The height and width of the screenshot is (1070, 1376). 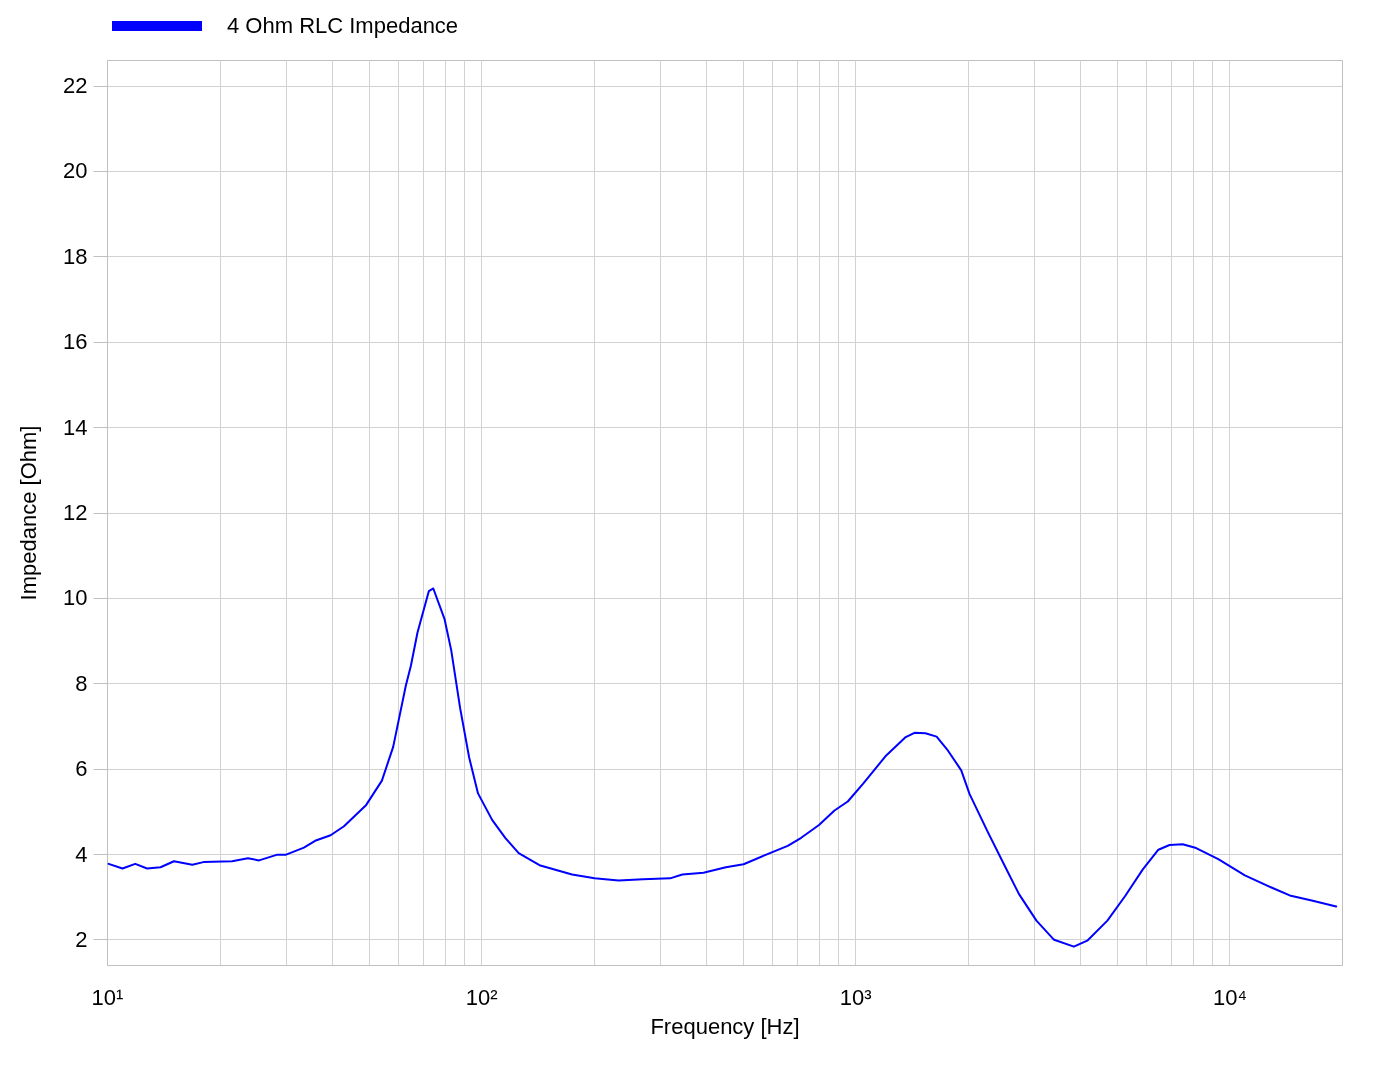 What do you see at coordinates (75, 342) in the screenshot?
I see `y-tick-label: 16` at bounding box center [75, 342].